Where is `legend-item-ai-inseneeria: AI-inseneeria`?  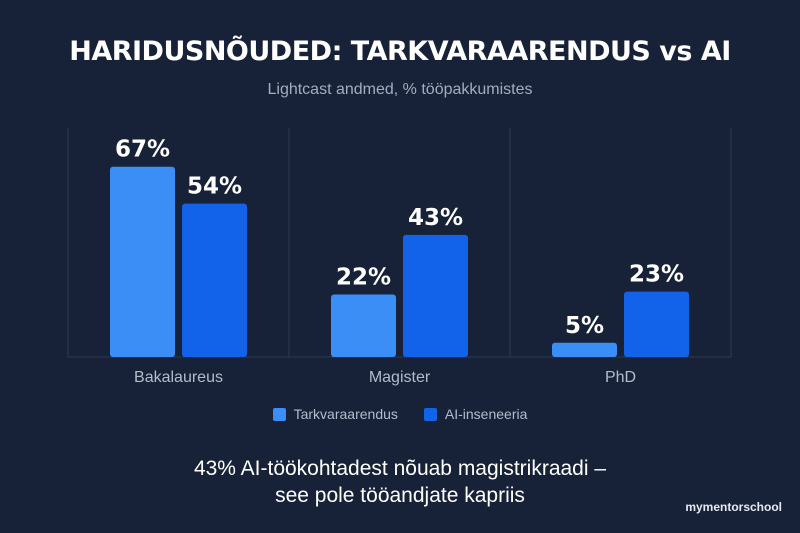 legend-item-ai-inseneeria: AI-inseneeria is located at coordinates (475, 414).